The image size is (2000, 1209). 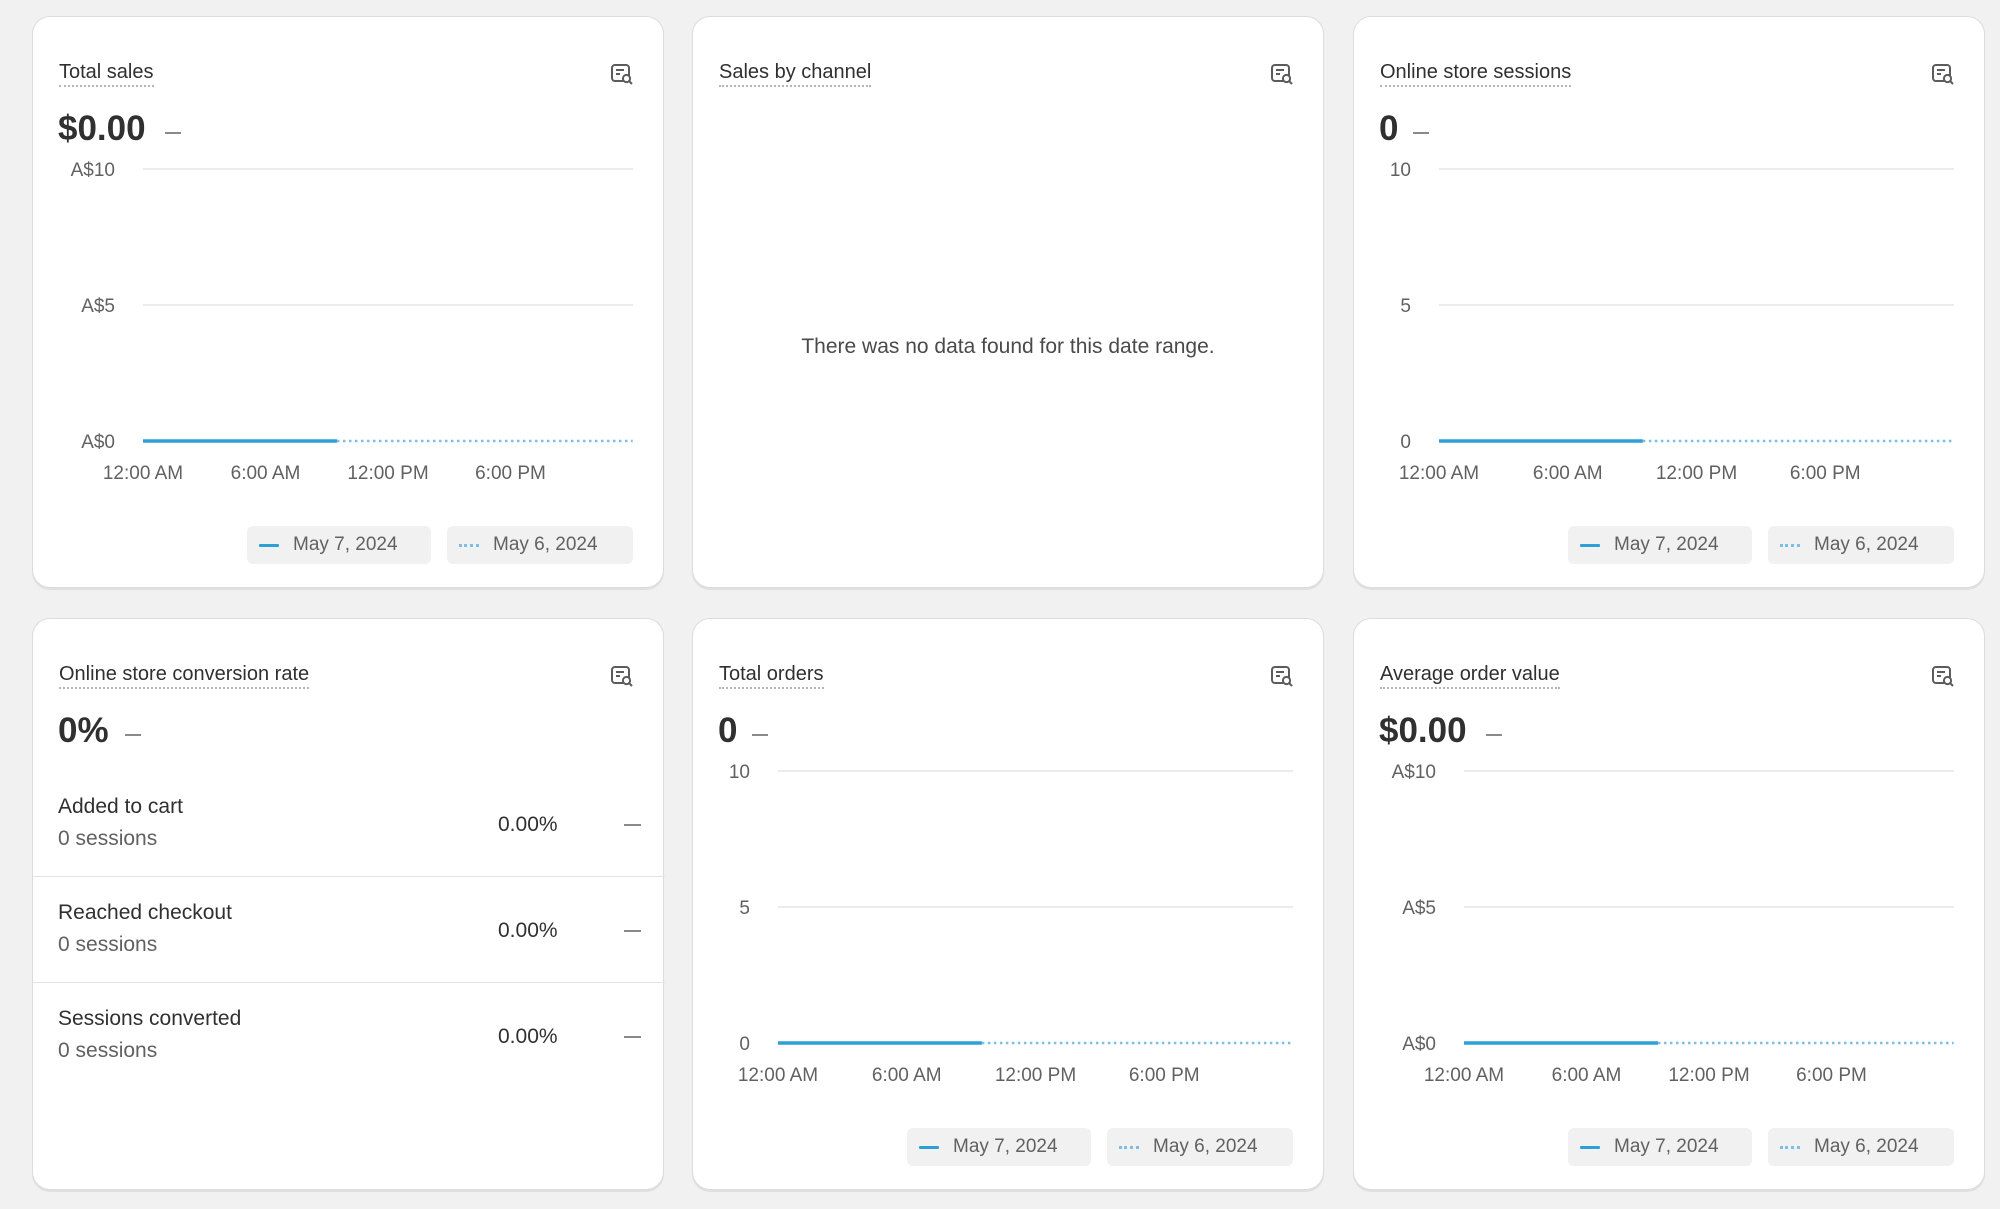 I want to click on card-title: Sales by channel, so click(x=795, y=74).